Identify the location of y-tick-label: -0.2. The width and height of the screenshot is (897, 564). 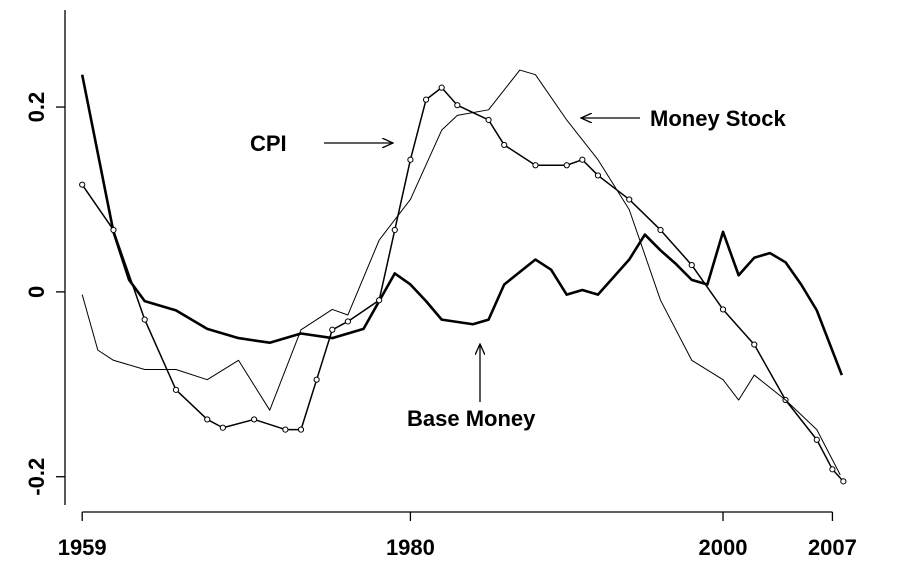
(36, 477).